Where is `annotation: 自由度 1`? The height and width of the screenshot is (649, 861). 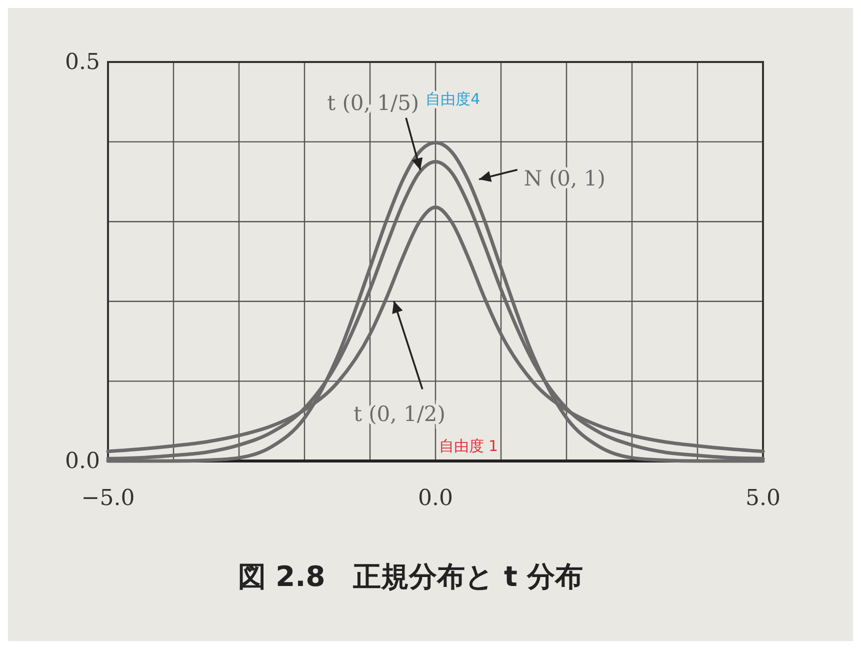 annotation: 自由度 1 is located at coordinates (468, 446).